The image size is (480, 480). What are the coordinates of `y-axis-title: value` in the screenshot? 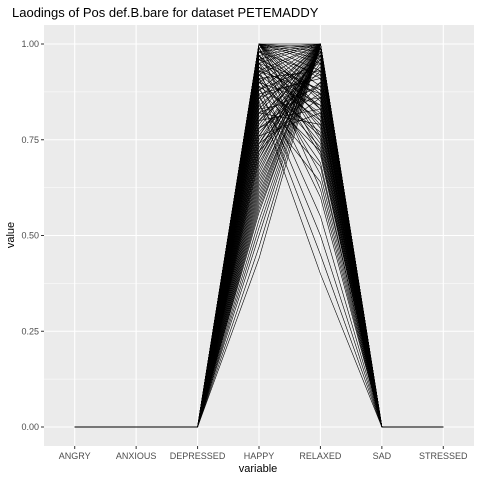 It's located at (11, 235).